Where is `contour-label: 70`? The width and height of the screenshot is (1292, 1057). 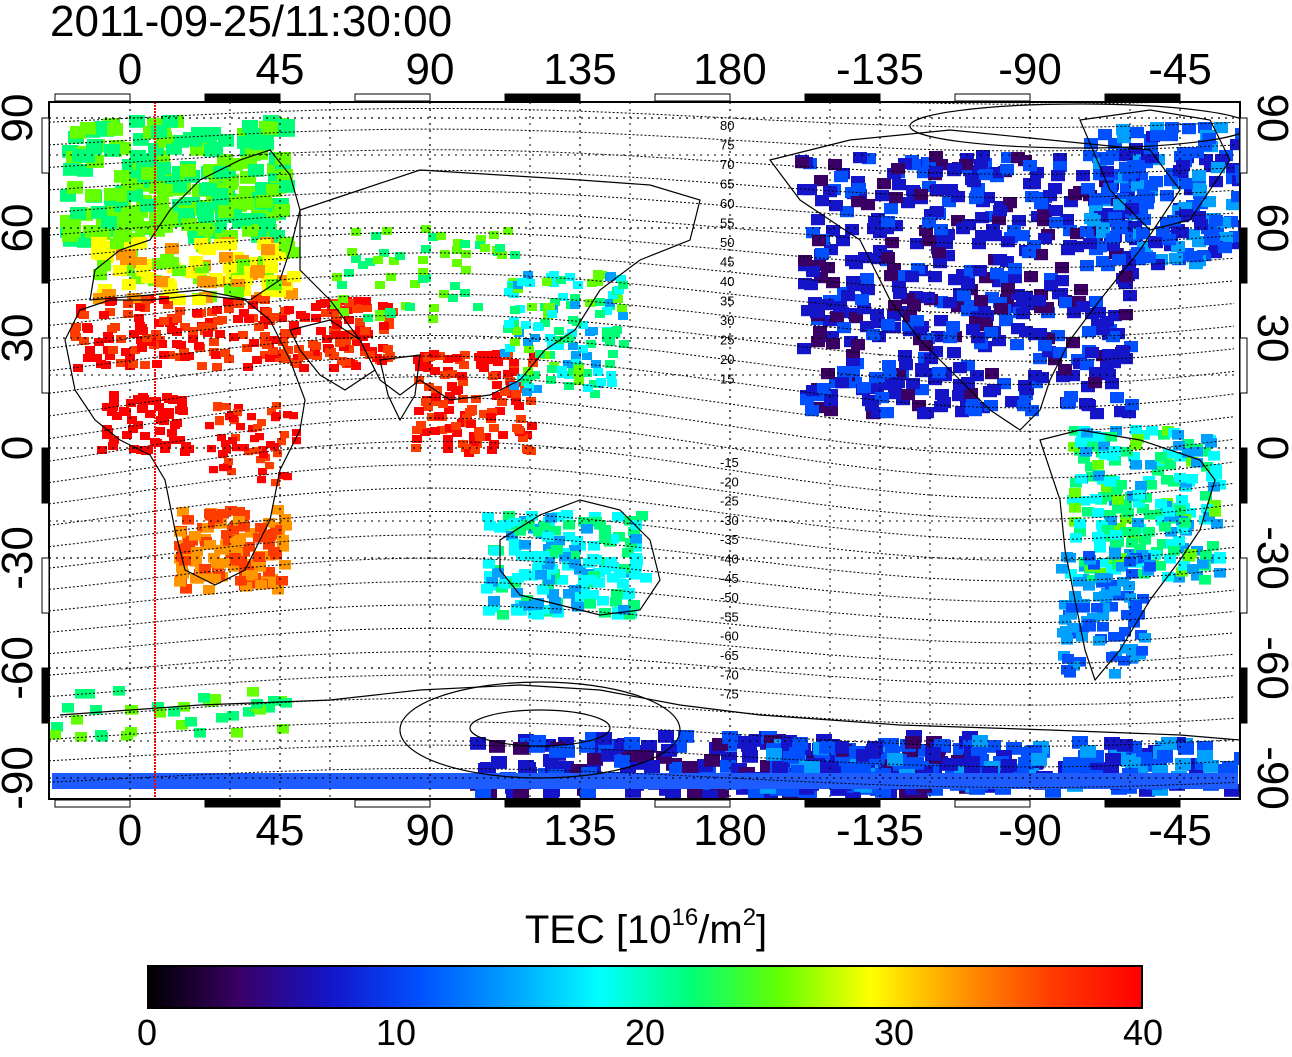 contour-label: 70 is located at coordinates (727, 164).